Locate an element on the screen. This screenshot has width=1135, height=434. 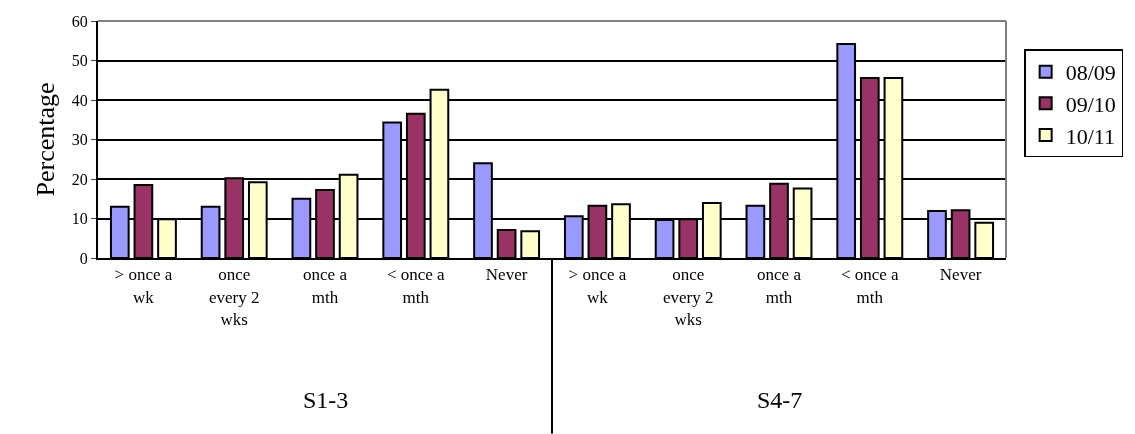
y-tick-label: 50 is located at coordinates (79, 61).